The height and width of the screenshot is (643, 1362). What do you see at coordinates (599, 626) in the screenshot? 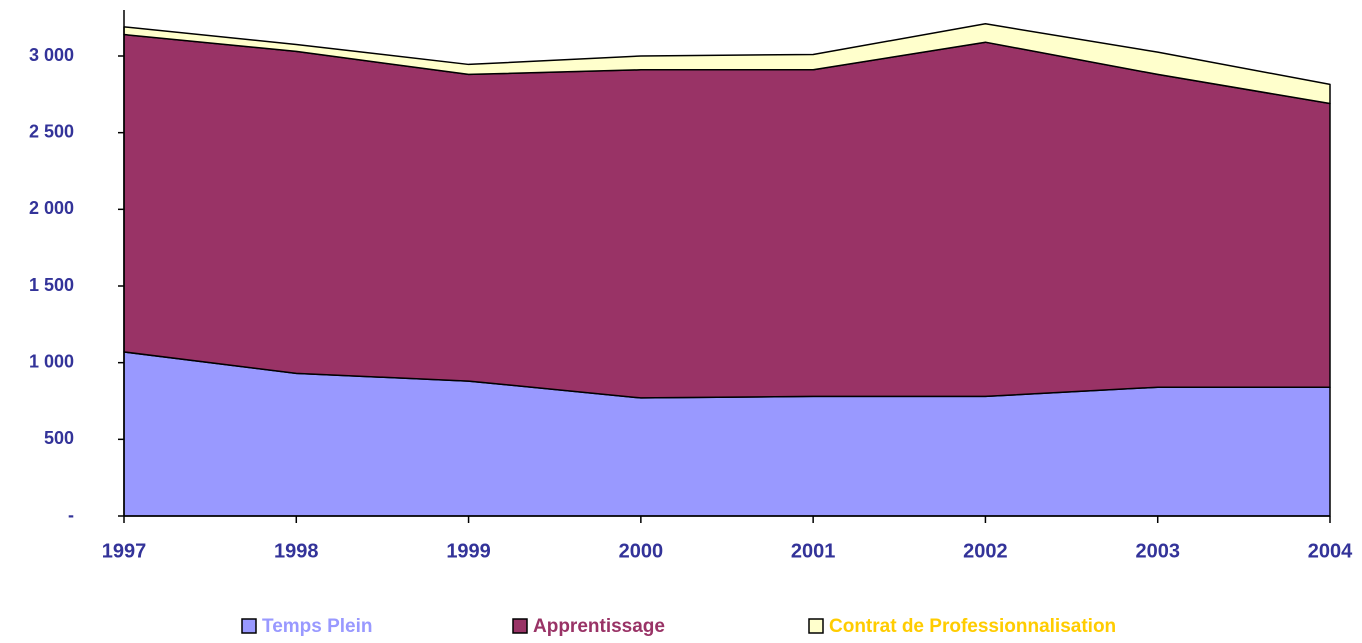
I see `legend-label: Apprentissage` at bounding box center [599, 626].